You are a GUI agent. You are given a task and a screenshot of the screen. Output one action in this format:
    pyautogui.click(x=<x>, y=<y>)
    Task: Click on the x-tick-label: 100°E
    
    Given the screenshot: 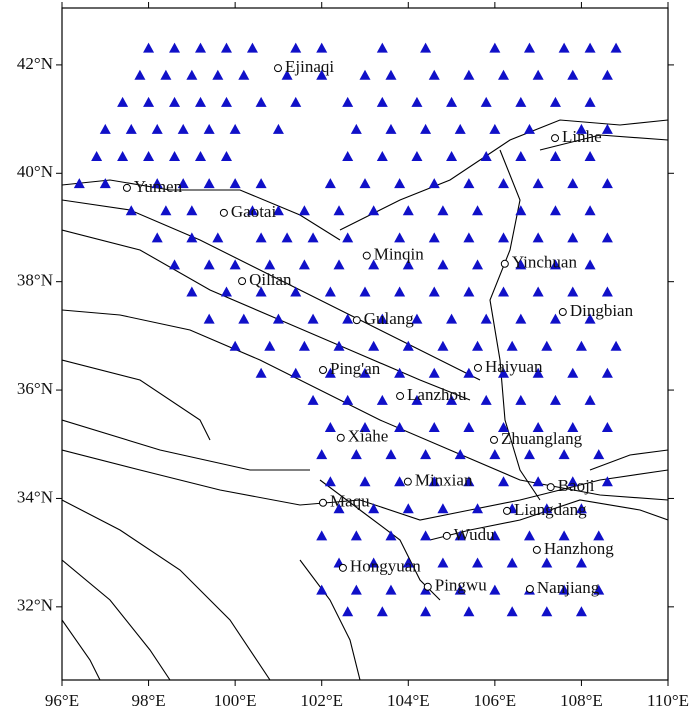 What is the action you would take?
    pyautogui.click(x=235, y=700)
    